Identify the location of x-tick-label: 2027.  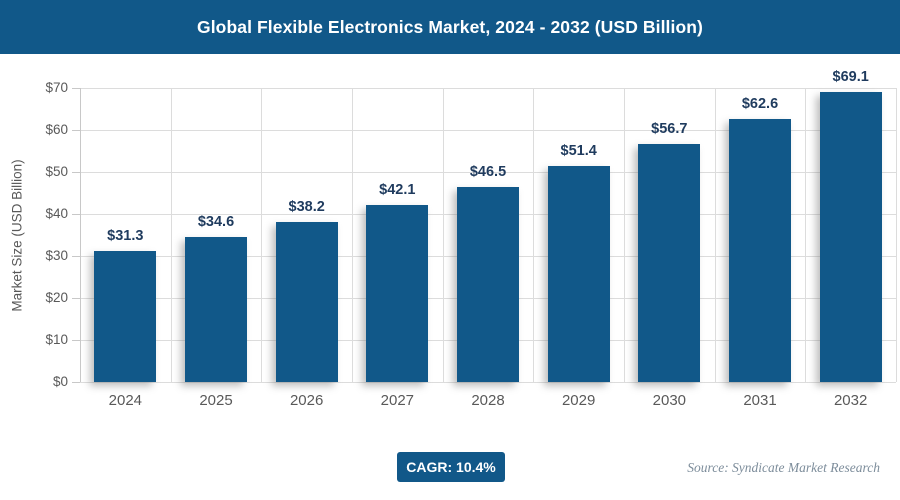
(397, 400).